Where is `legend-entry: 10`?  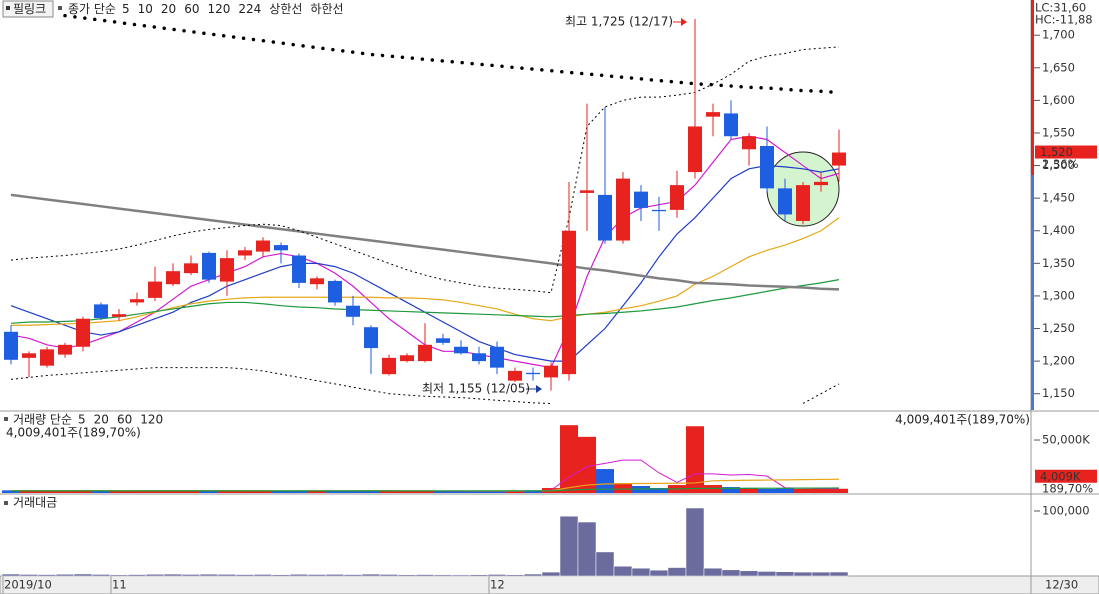
legend-entry: 10 is located at coordinates (145, 9).